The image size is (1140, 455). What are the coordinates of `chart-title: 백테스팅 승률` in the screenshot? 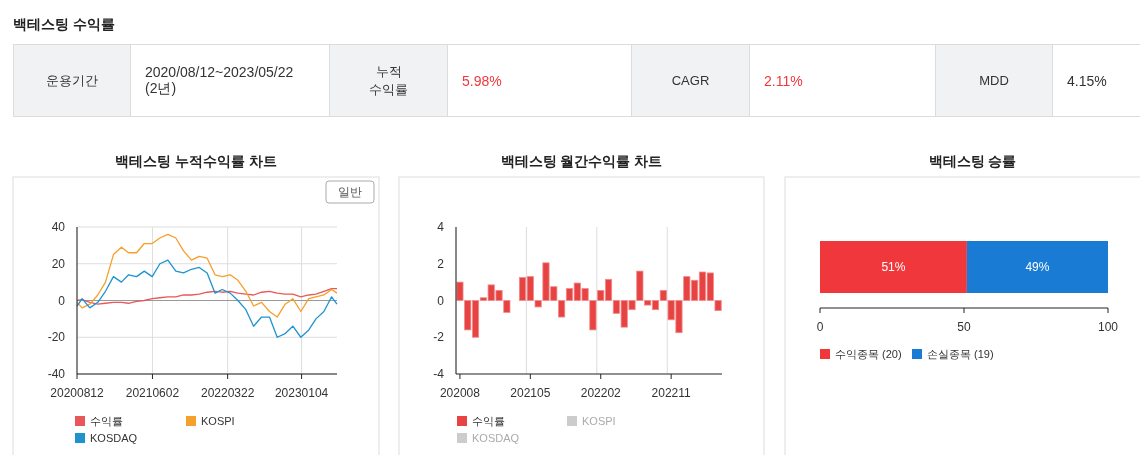 It's located at (972, 161).